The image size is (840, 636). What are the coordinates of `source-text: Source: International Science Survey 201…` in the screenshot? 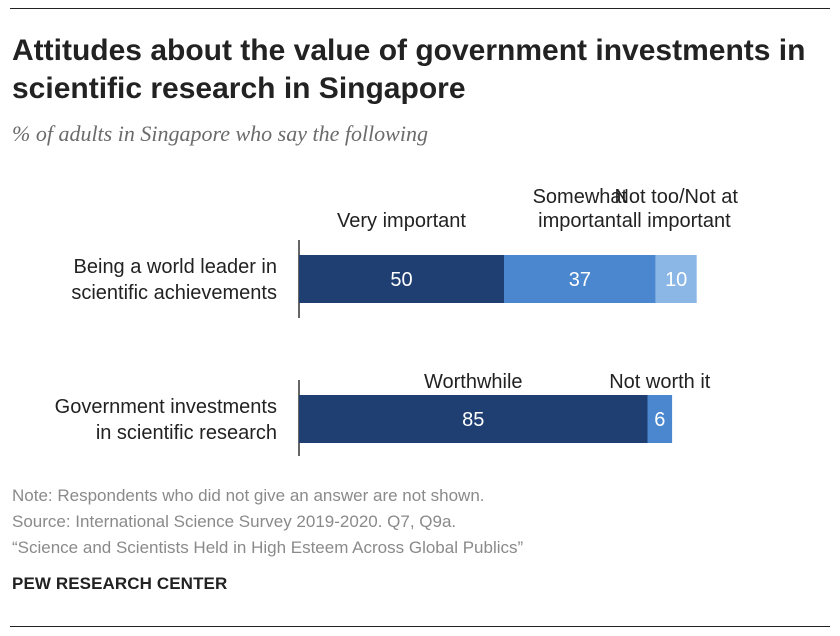 It's located at (234, 521).